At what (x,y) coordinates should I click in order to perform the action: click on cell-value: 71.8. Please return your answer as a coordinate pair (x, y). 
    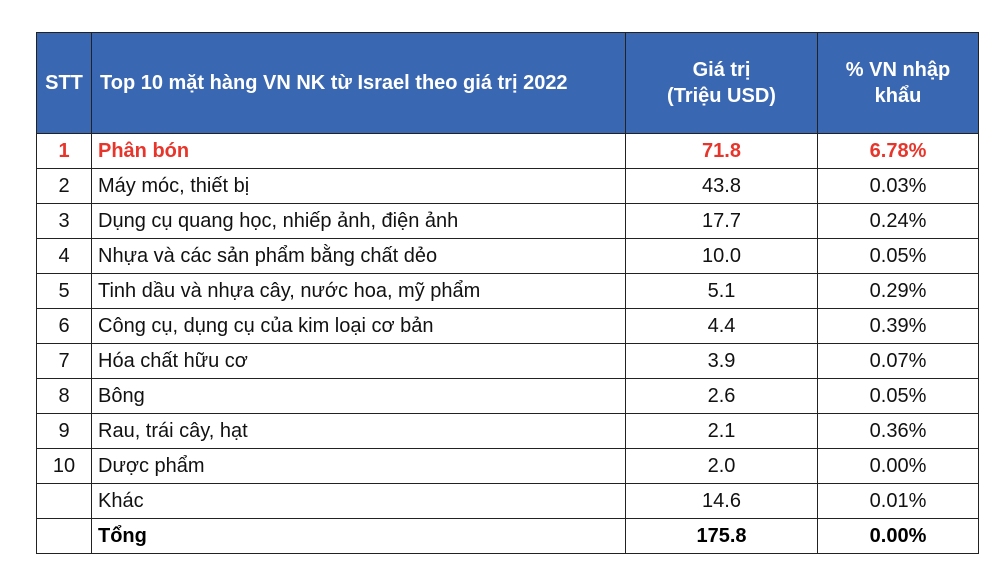
    Looking at the image, I should click on (721, 151).